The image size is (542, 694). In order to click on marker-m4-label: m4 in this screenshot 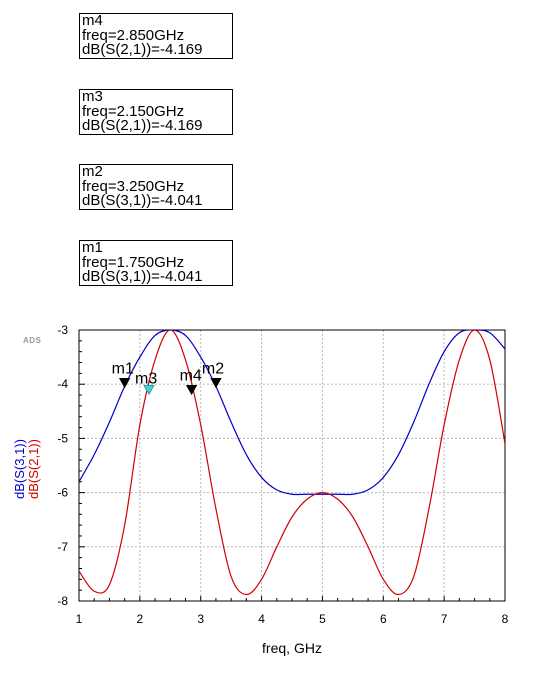, I will do `click(191, 375)`.